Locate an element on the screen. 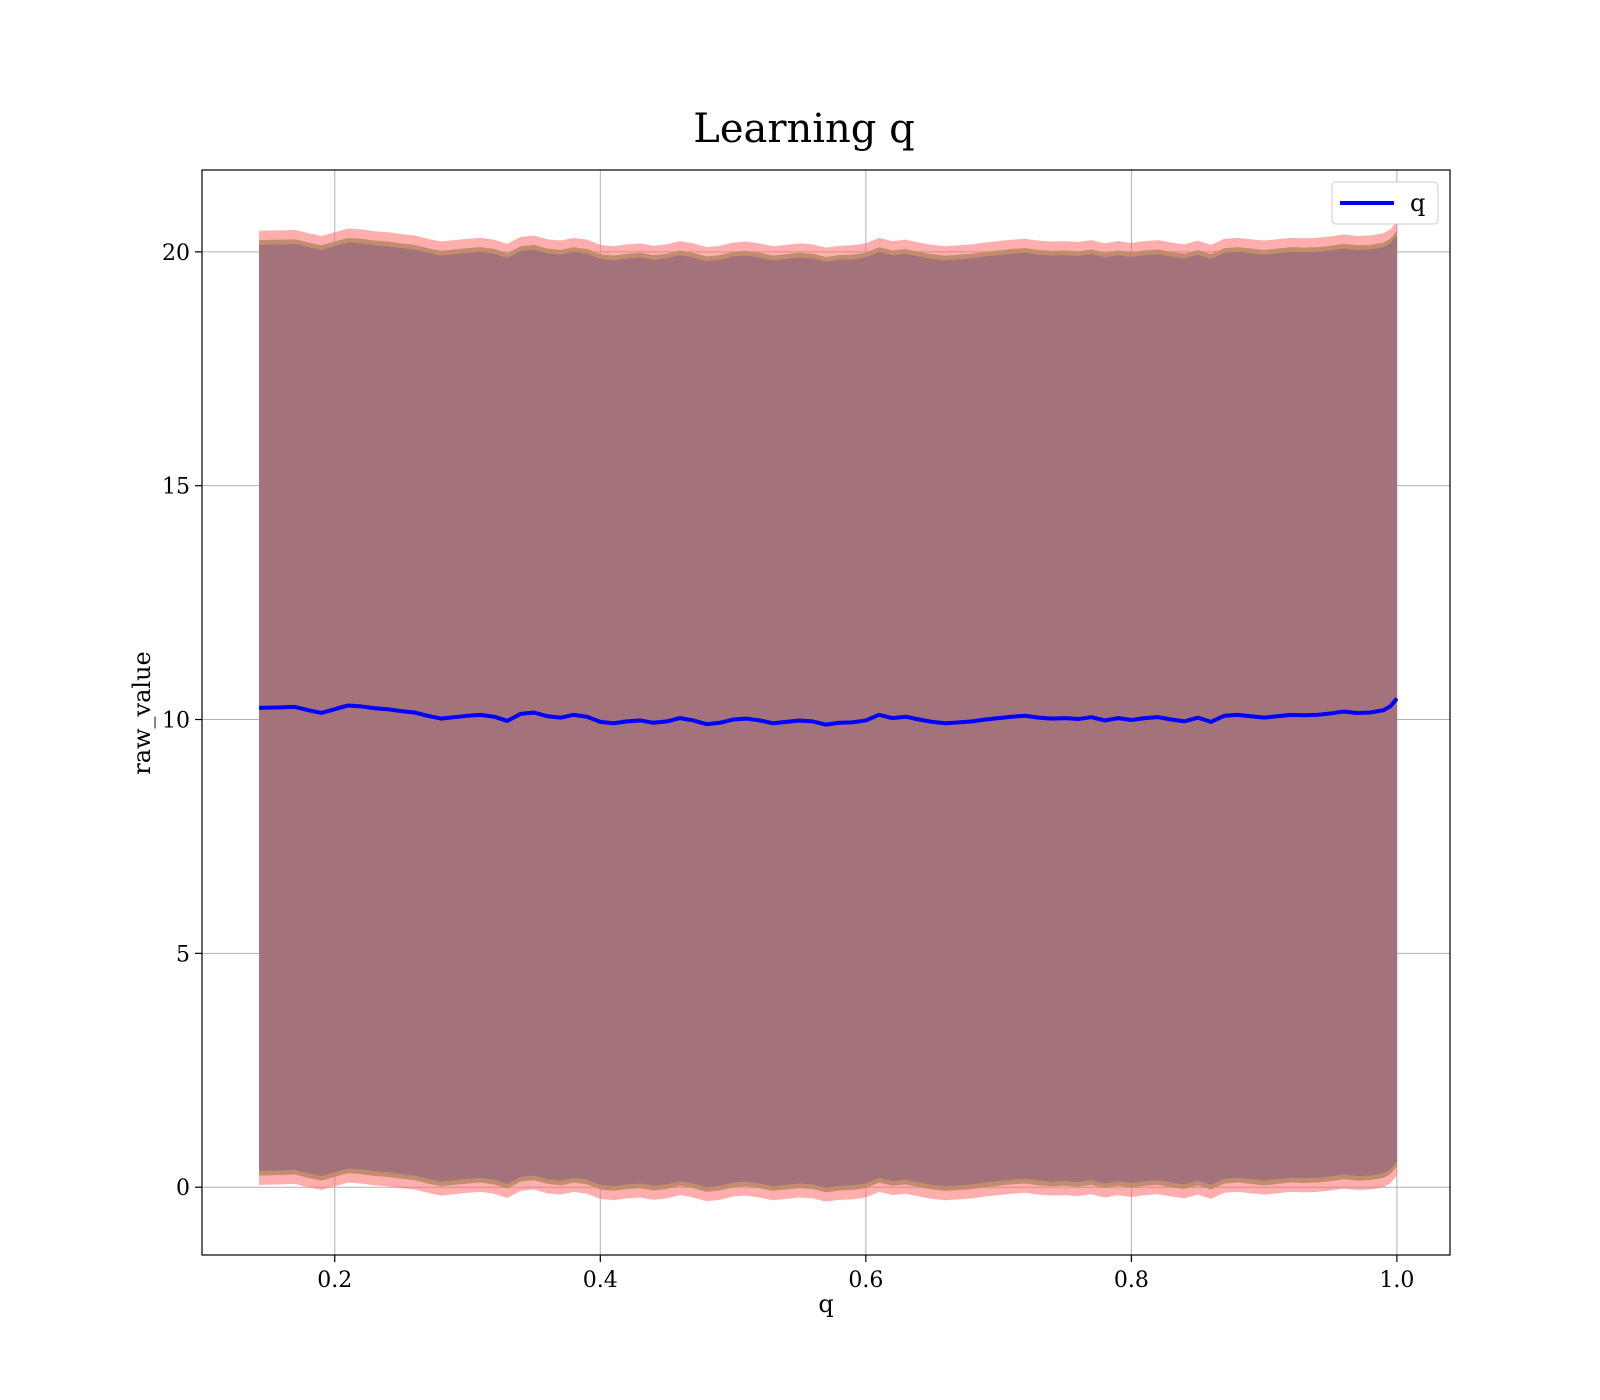 This screenshot has height=1400, width=1600. chart-title: Learning q is located at coordinates (803, 129).